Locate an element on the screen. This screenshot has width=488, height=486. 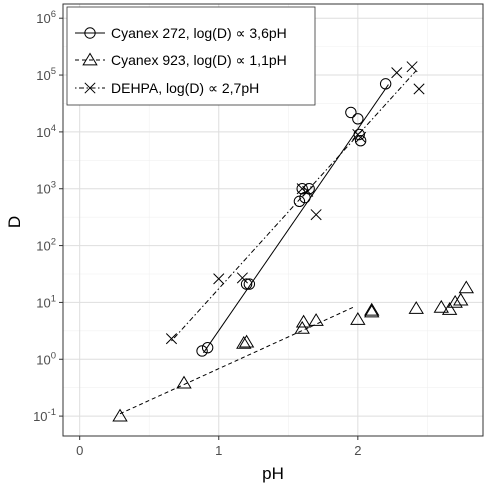
x-tick-label: 2 is located at coordinates (357, 450).